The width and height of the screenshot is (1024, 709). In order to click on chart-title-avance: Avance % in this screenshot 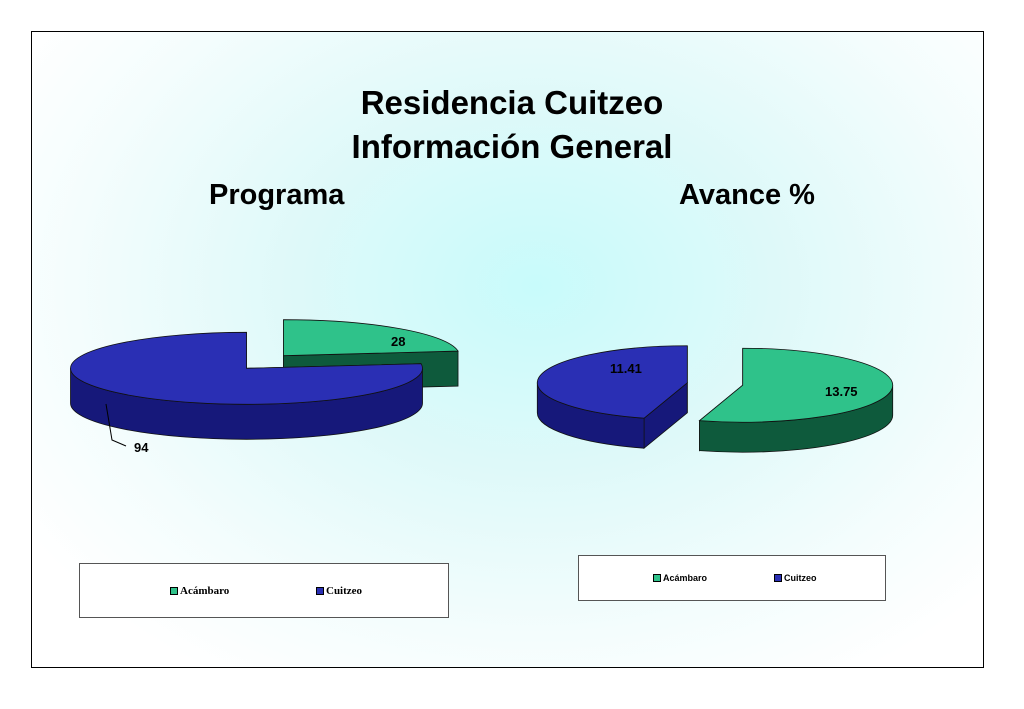, I will do `click(747, 195)`.